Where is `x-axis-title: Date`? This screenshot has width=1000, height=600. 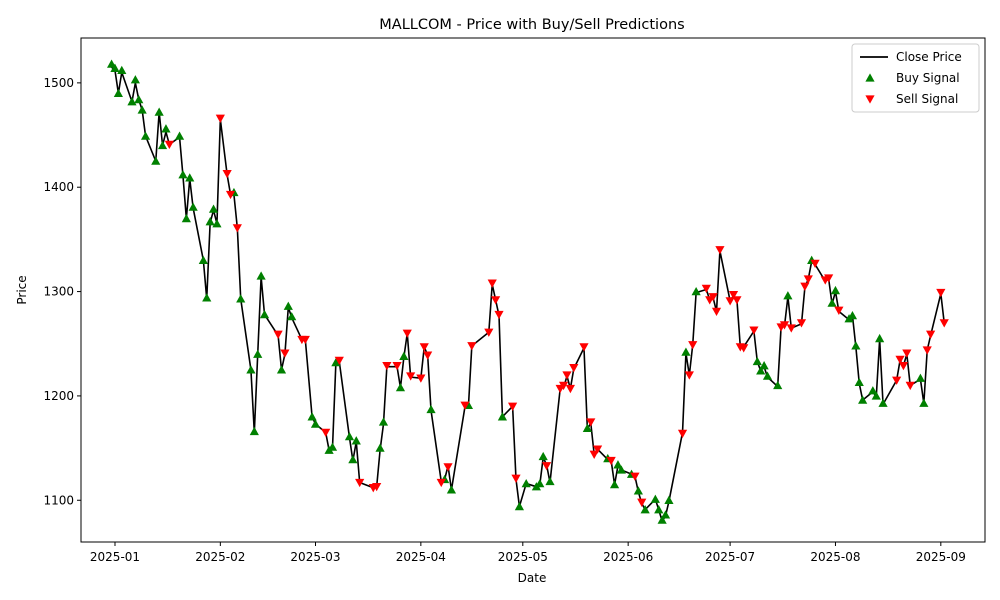 x-axis-title: Date is located at coordinates (532, 578).